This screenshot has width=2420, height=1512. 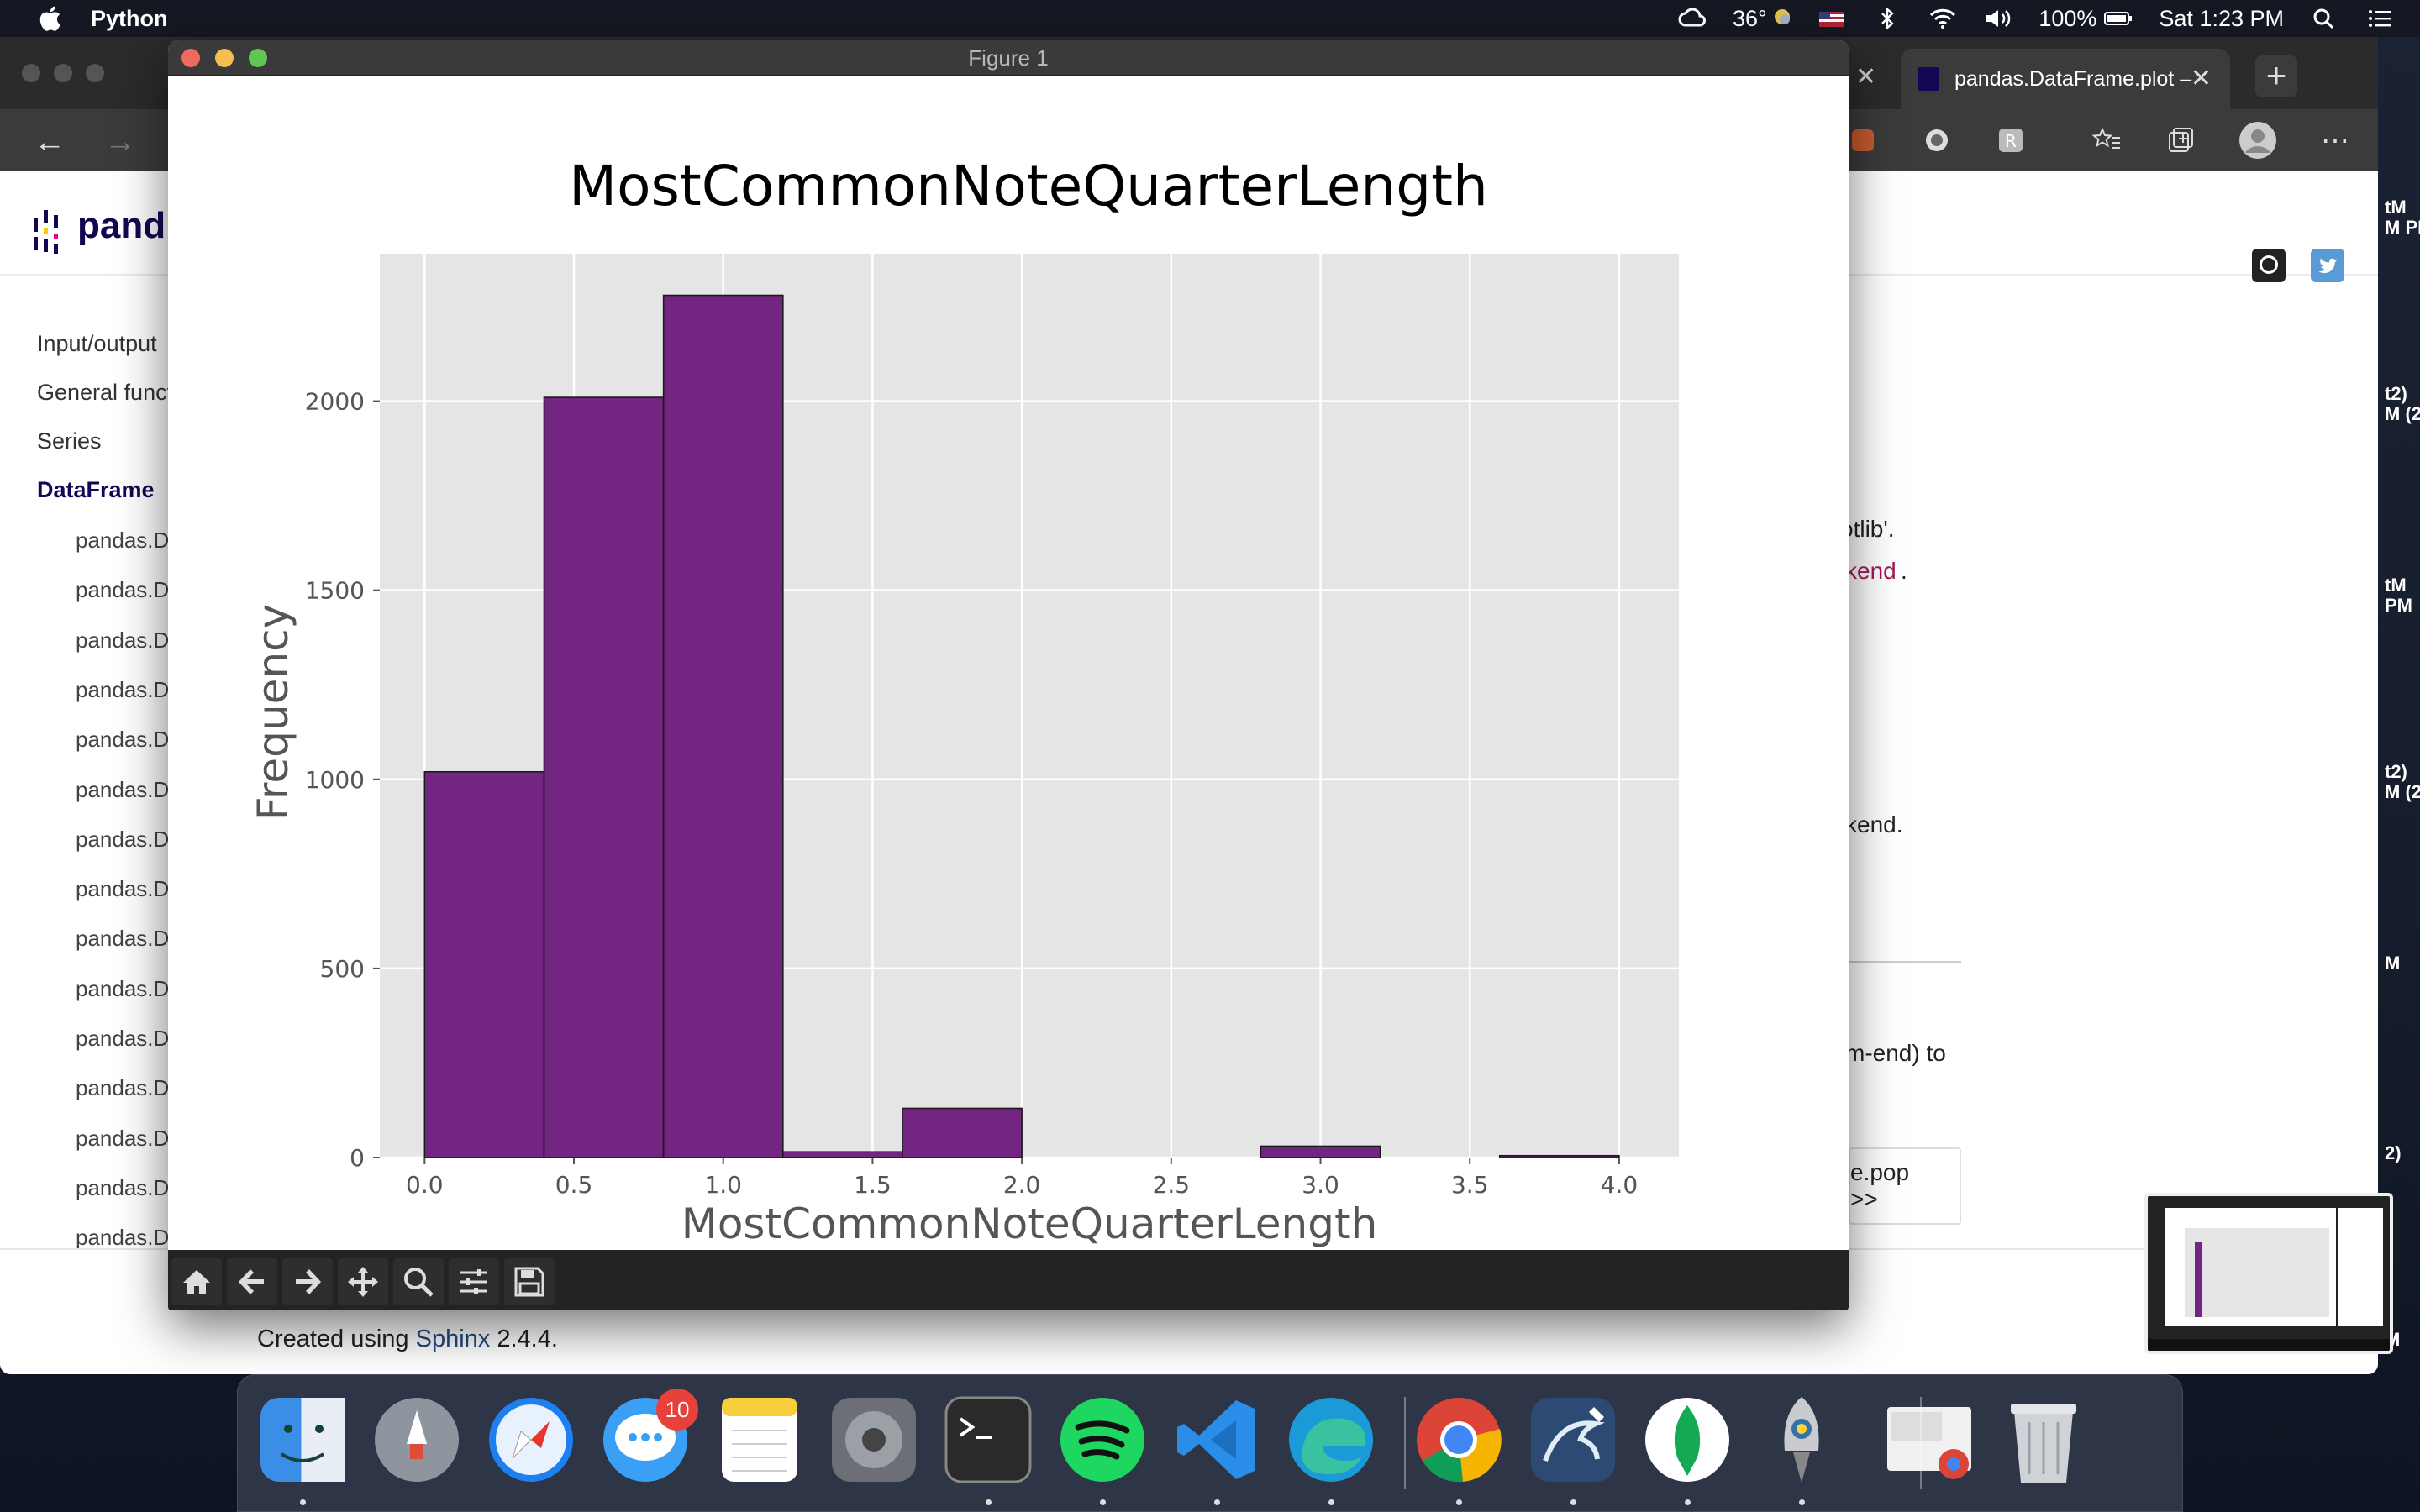 What do you see at coordinates (1905, 962) in the screenshot?
I see `divider` at bounding box center [1905, 962].